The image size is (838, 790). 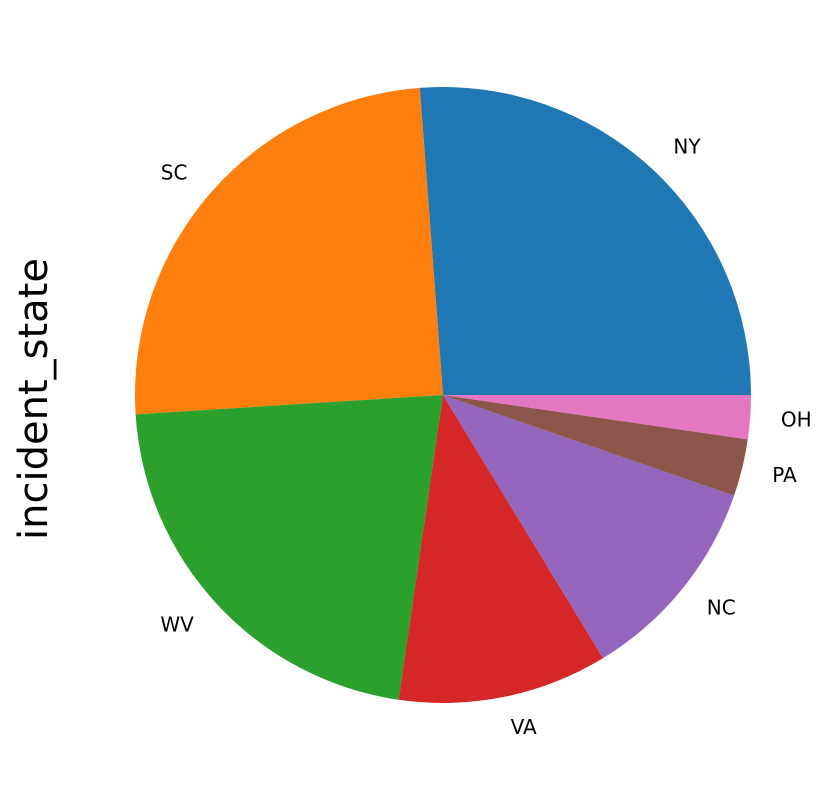 I want to click on pie-slice-wv, so click(x=289, y=547).